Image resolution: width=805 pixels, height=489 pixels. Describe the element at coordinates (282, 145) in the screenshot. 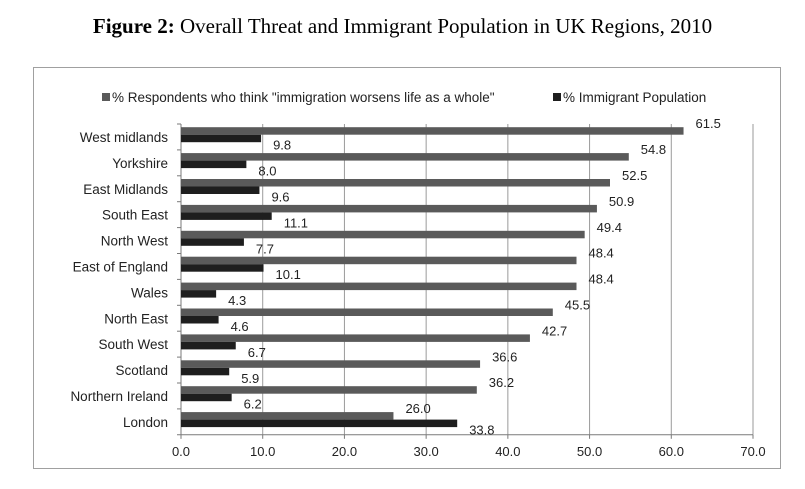

I see `data-label-immigrant: 9.8` at that location.